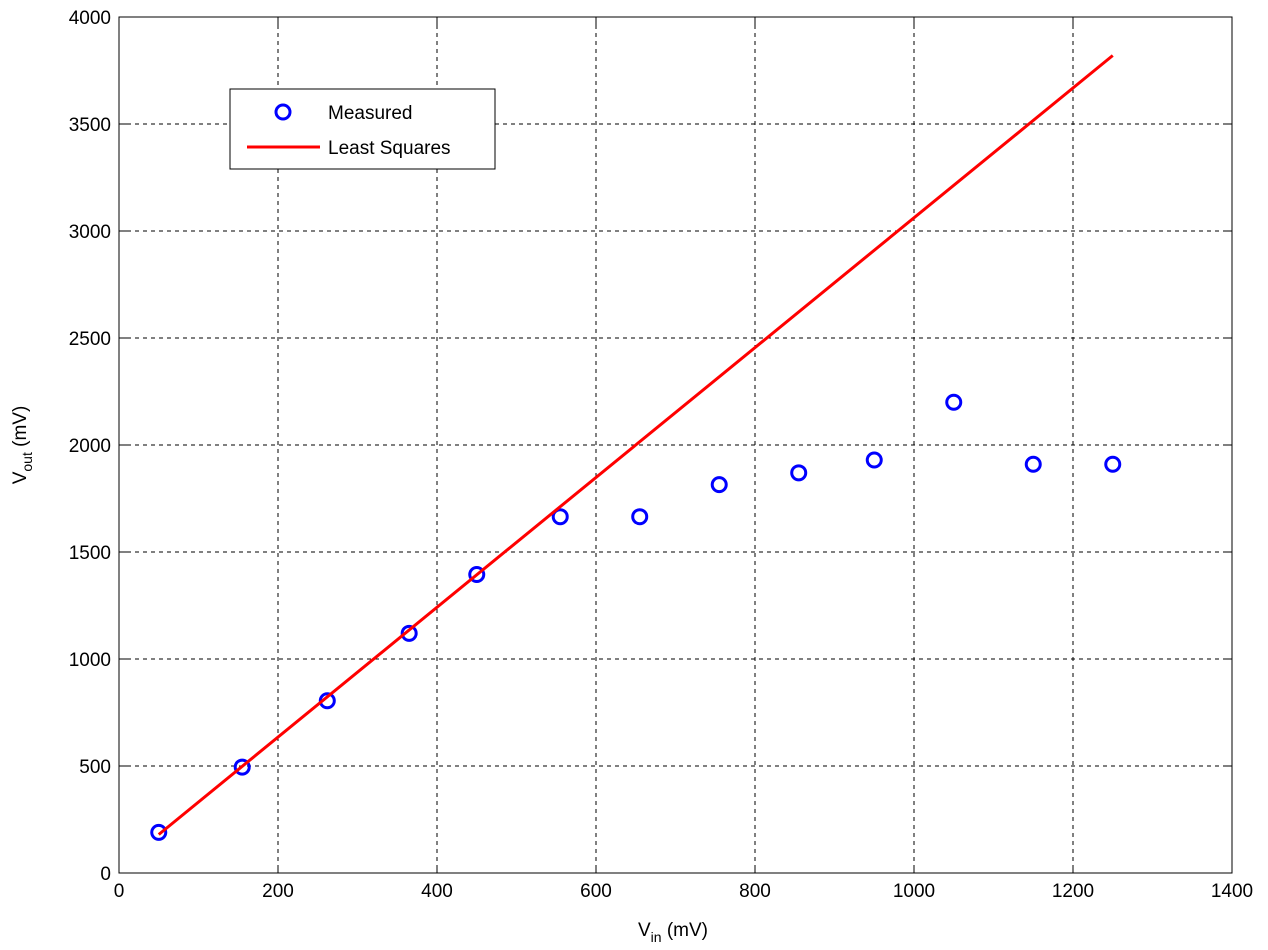  I want to click on x-tick-label: 800, so click(755, 891).